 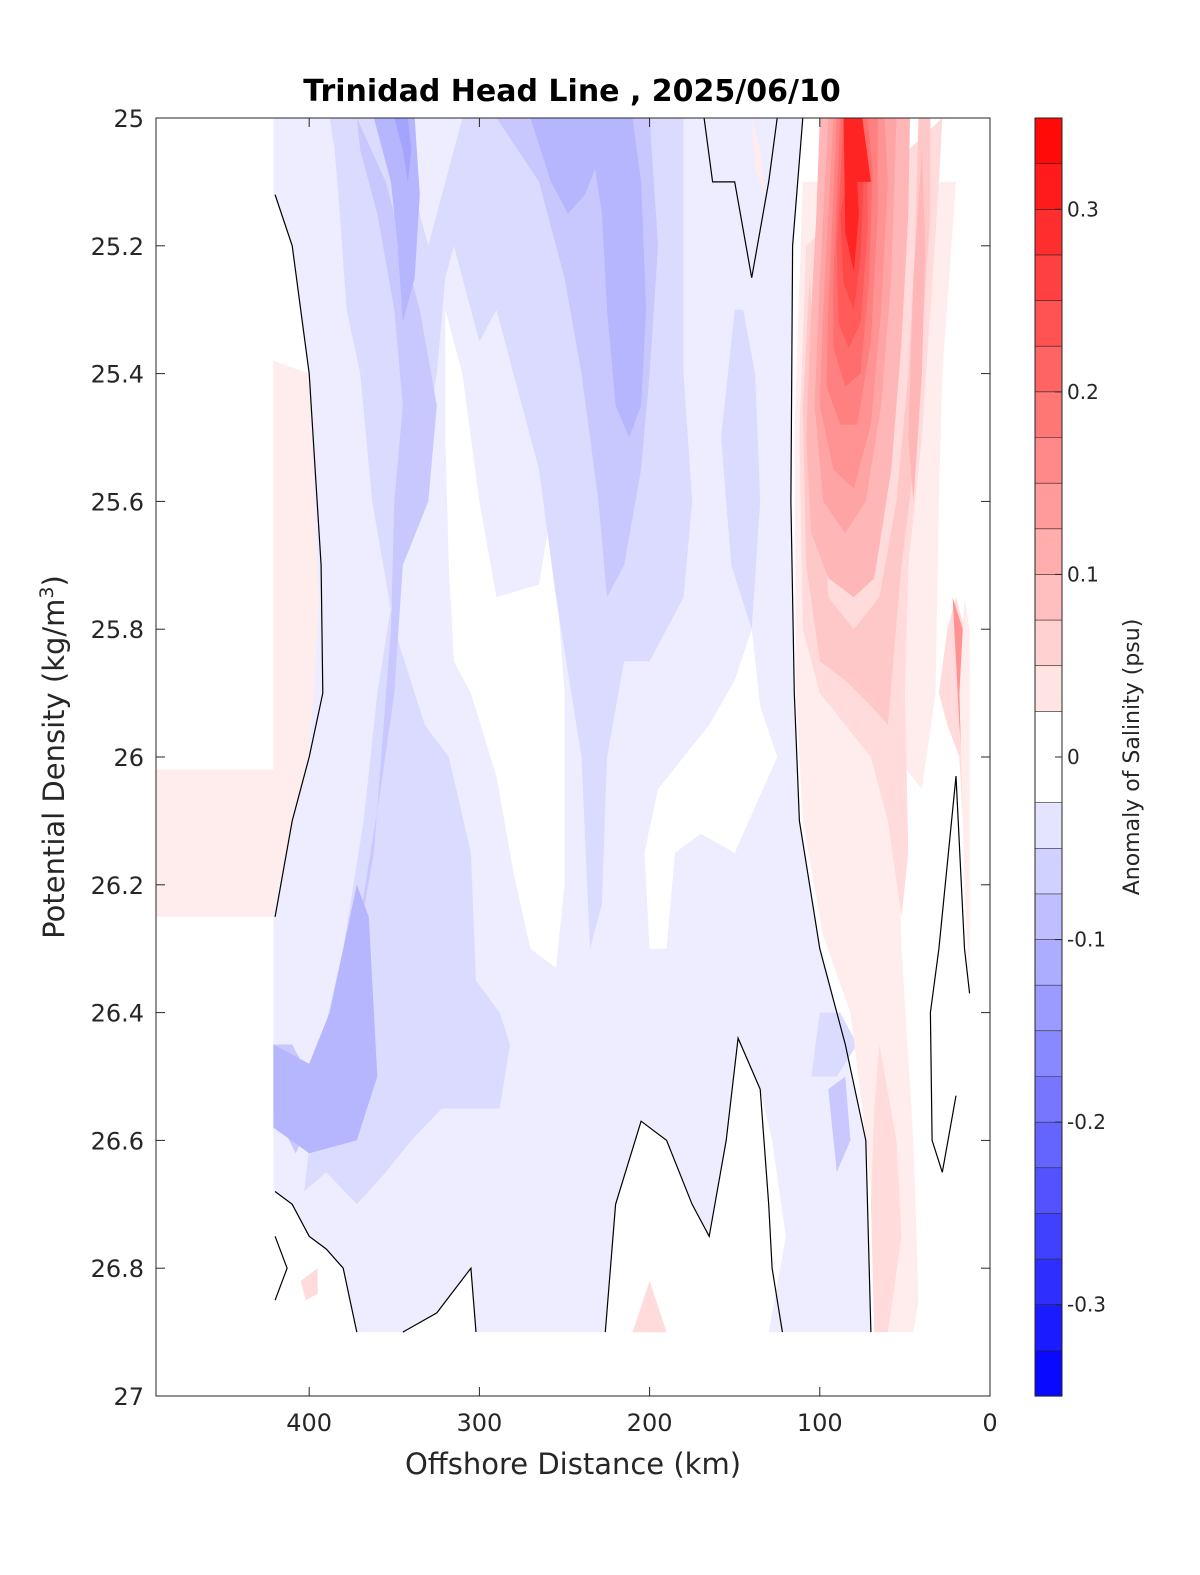 I want to click on y-axis-label-superscript: 3, so click(x=47, y=592).